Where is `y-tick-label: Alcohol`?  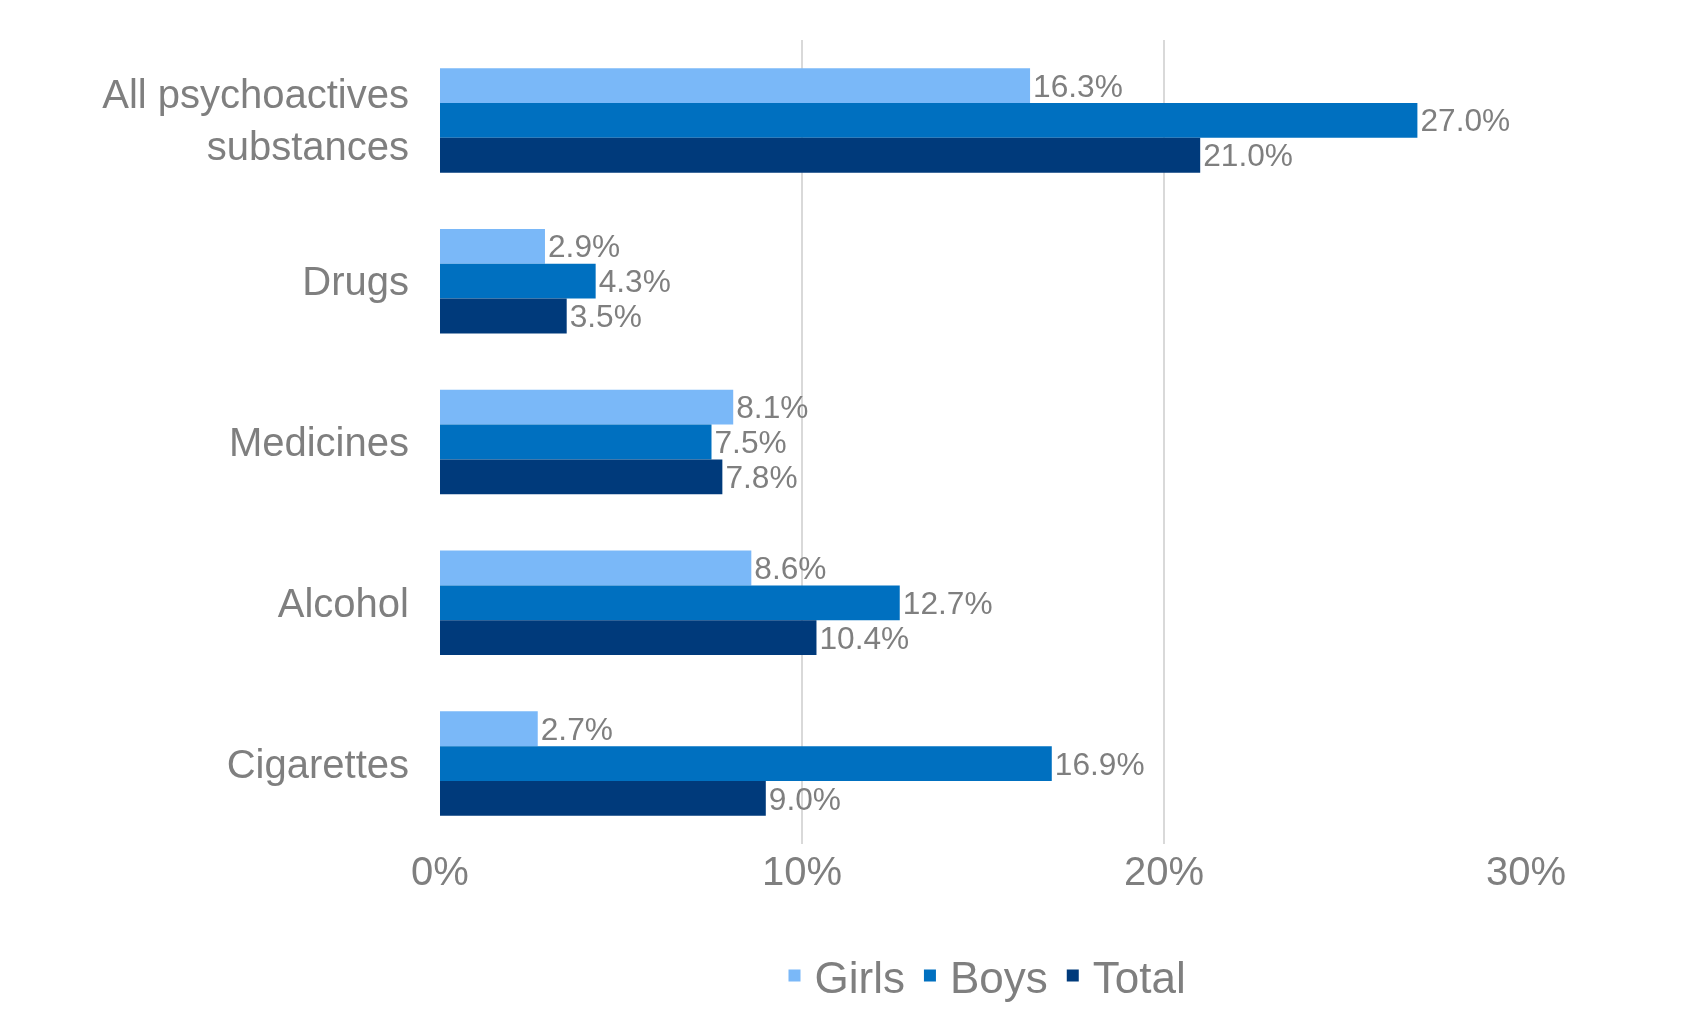 y-tick-label: Alcohol is located at coordinates (343, 602).